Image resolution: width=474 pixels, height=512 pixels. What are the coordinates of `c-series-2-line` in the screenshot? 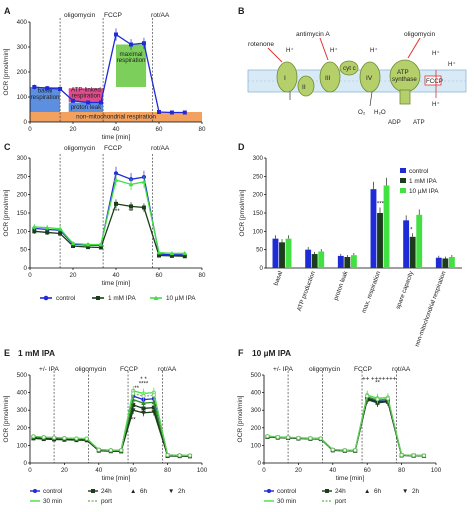 It's located at (109, 216).